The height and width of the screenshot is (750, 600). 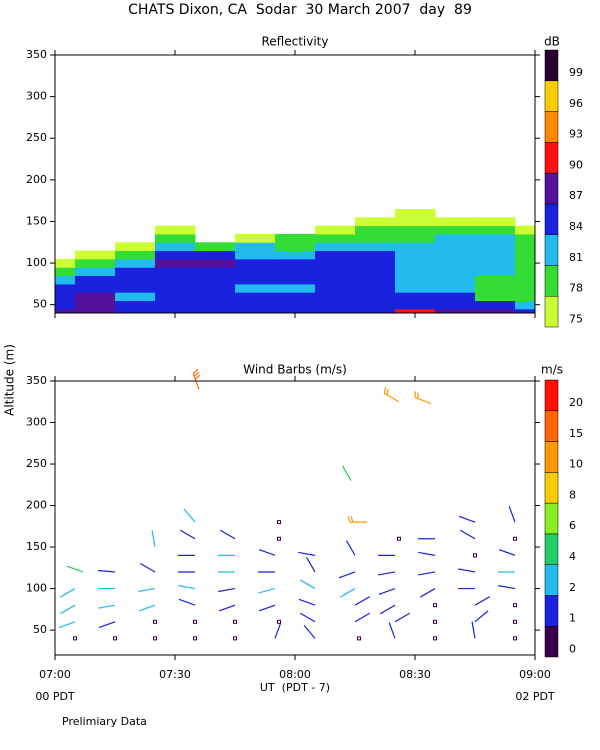 I want to click on y-tick-label: 350, so click(x=36, y=380).